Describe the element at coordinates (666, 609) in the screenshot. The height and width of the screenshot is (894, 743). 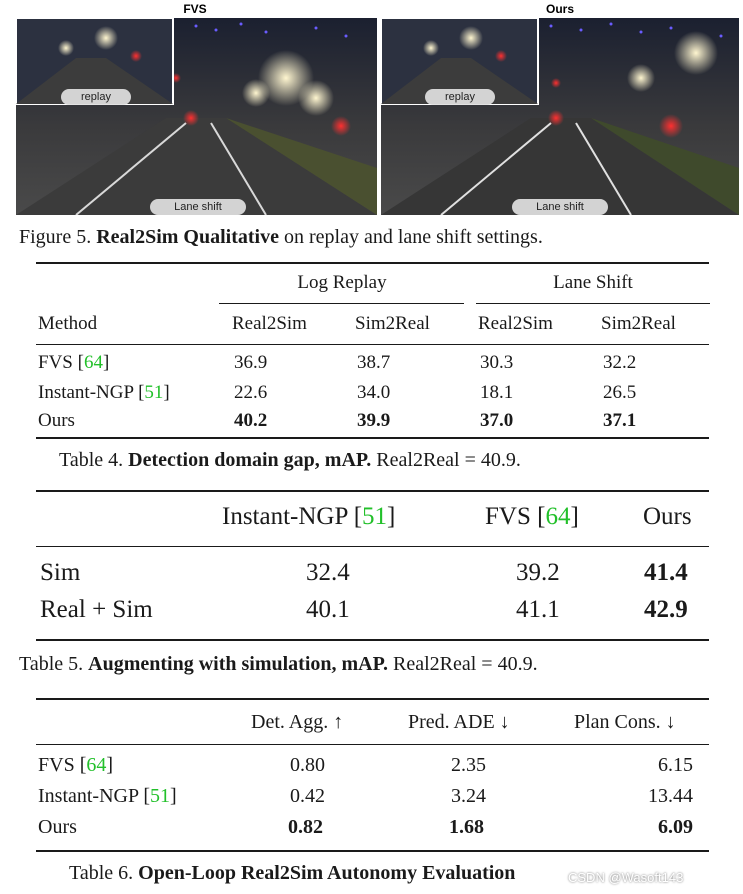
I see `table5-cell: 42.9` at that location.